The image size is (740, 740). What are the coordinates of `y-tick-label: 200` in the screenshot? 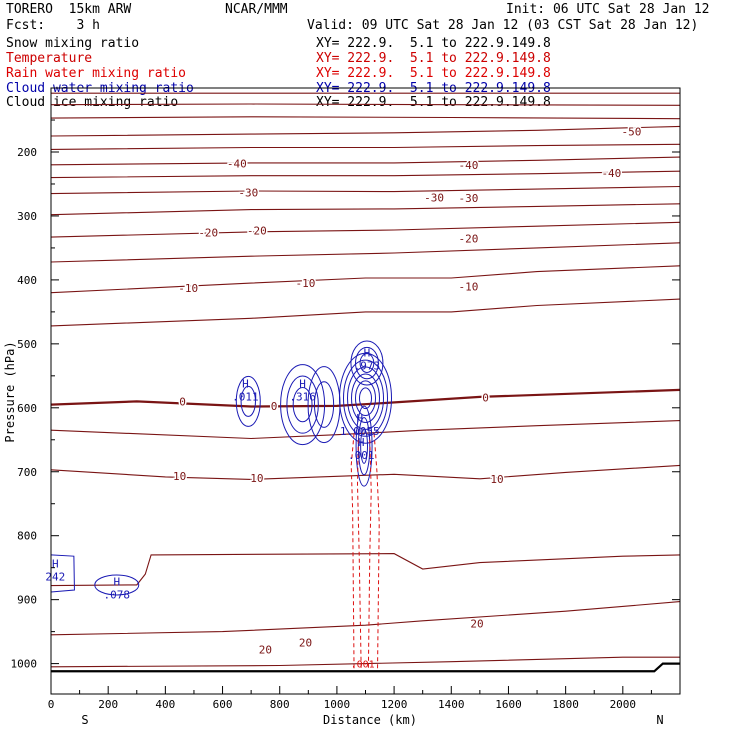 It's located at (27, 152).